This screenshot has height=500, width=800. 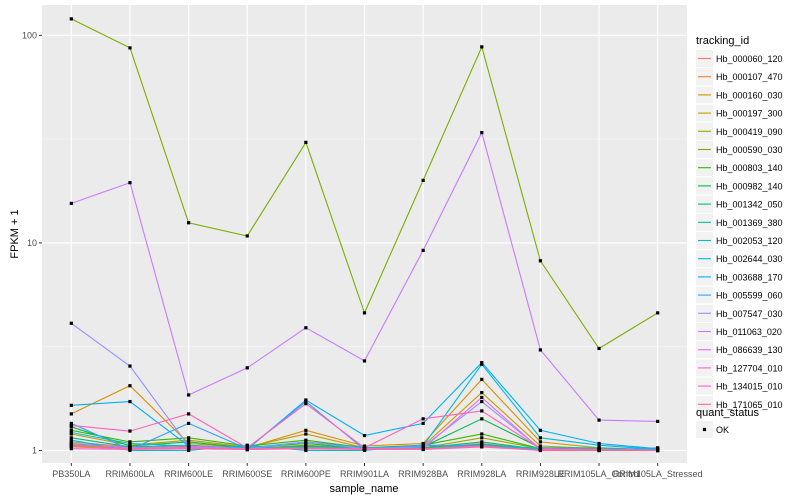 I want to click on legend-label: Hb_127704_010, so click(x=749, y=368).